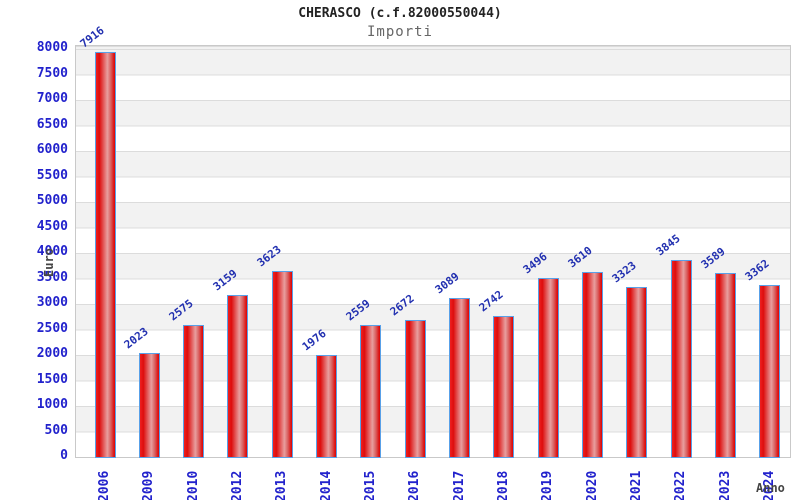 This screenshot has width=800, height=500. I want to click on y-tick-label: 4000, so click(52, 251).